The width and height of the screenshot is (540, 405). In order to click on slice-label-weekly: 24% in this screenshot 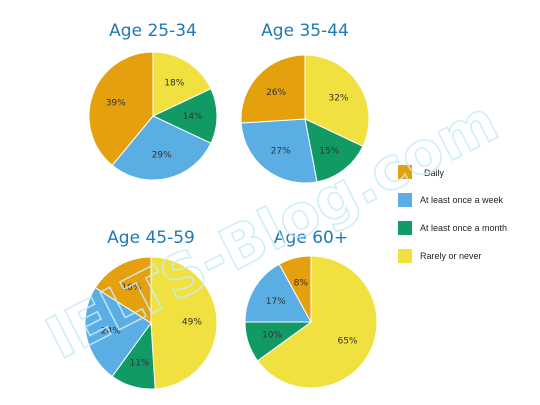, I will do `click(111, 332)`.